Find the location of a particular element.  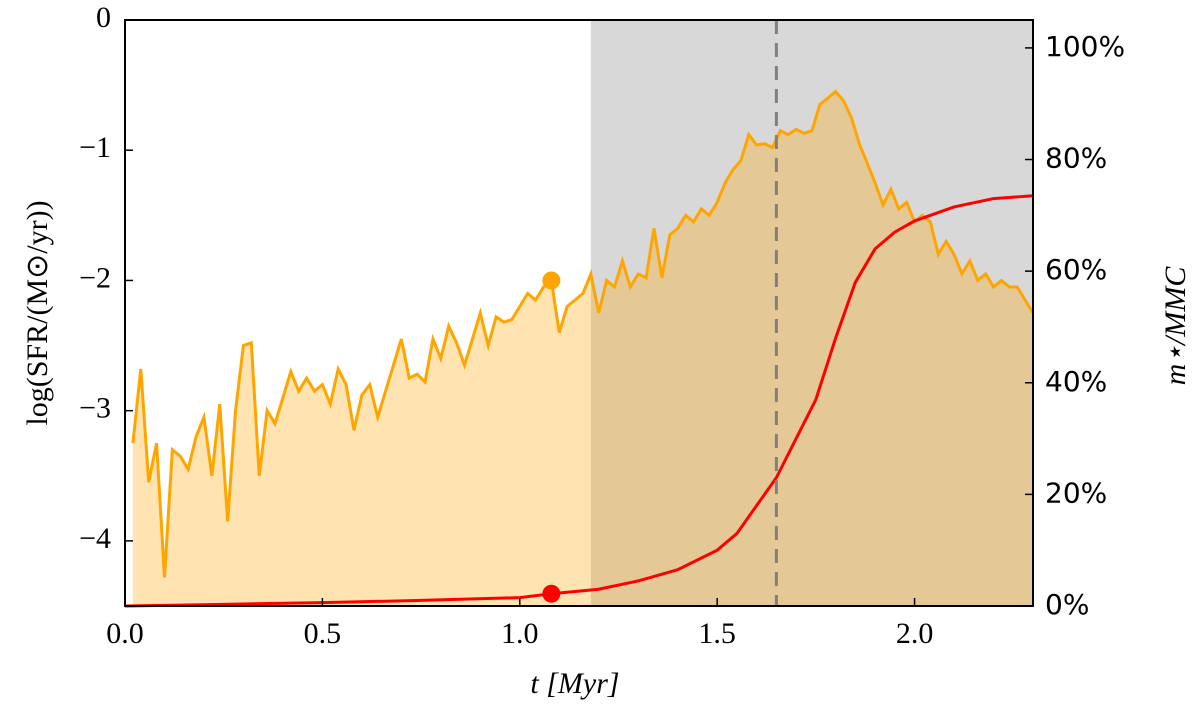

y2-tick-label: 80% is located at coordinates (1076, 158).